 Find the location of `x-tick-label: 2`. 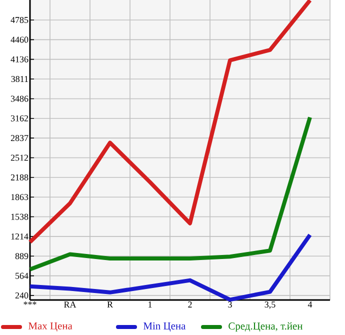

x-tick-label: 2 is located at coordinates (190, 305).